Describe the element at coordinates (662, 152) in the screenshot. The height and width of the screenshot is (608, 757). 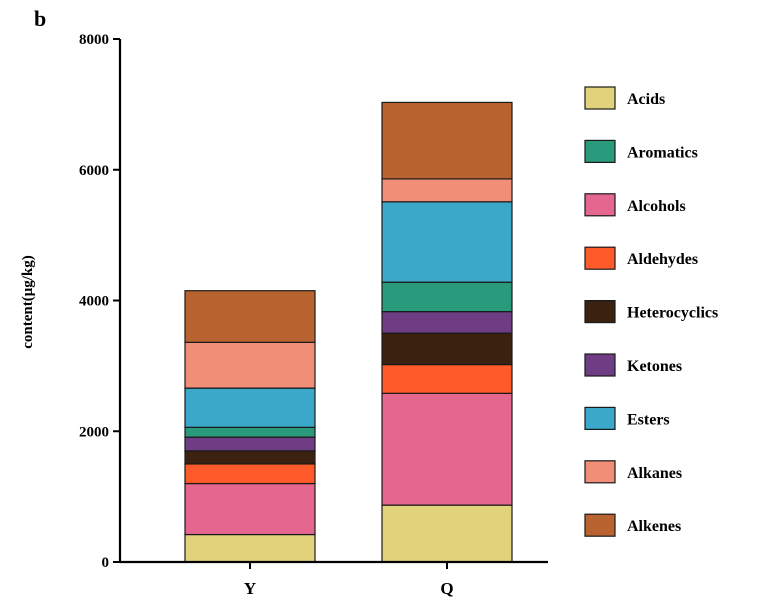
I see `legend-label-aromatics: Aromatics` at that location.